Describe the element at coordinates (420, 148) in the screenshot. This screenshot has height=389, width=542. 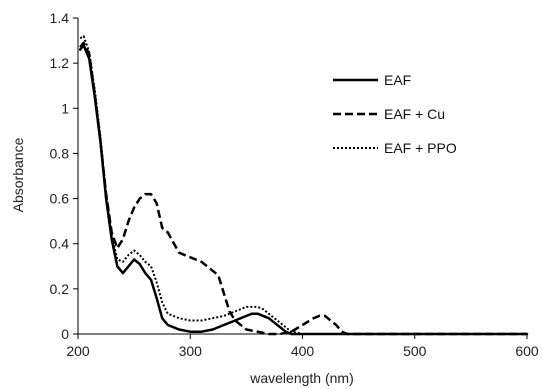
I see `legend-label-eaf-ppo: EAF + PPO` at that location.